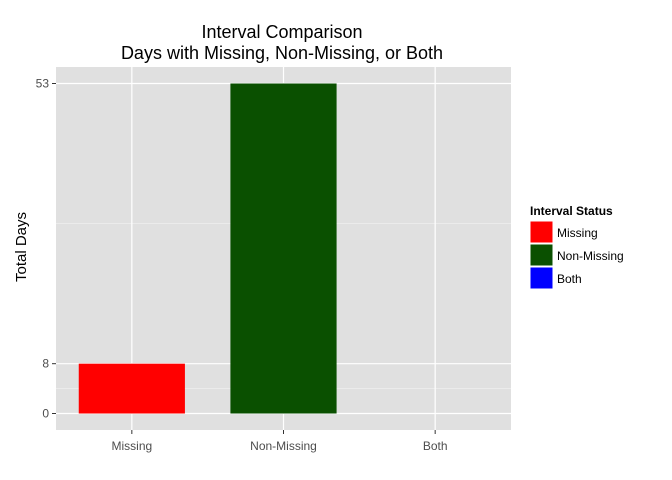 The width and height of the screenshot is (672, 480). What do you see at coordinates (131, 446) in the screenshot?
I see `x-tick-label: Missing` at bounding box center [131, 446].